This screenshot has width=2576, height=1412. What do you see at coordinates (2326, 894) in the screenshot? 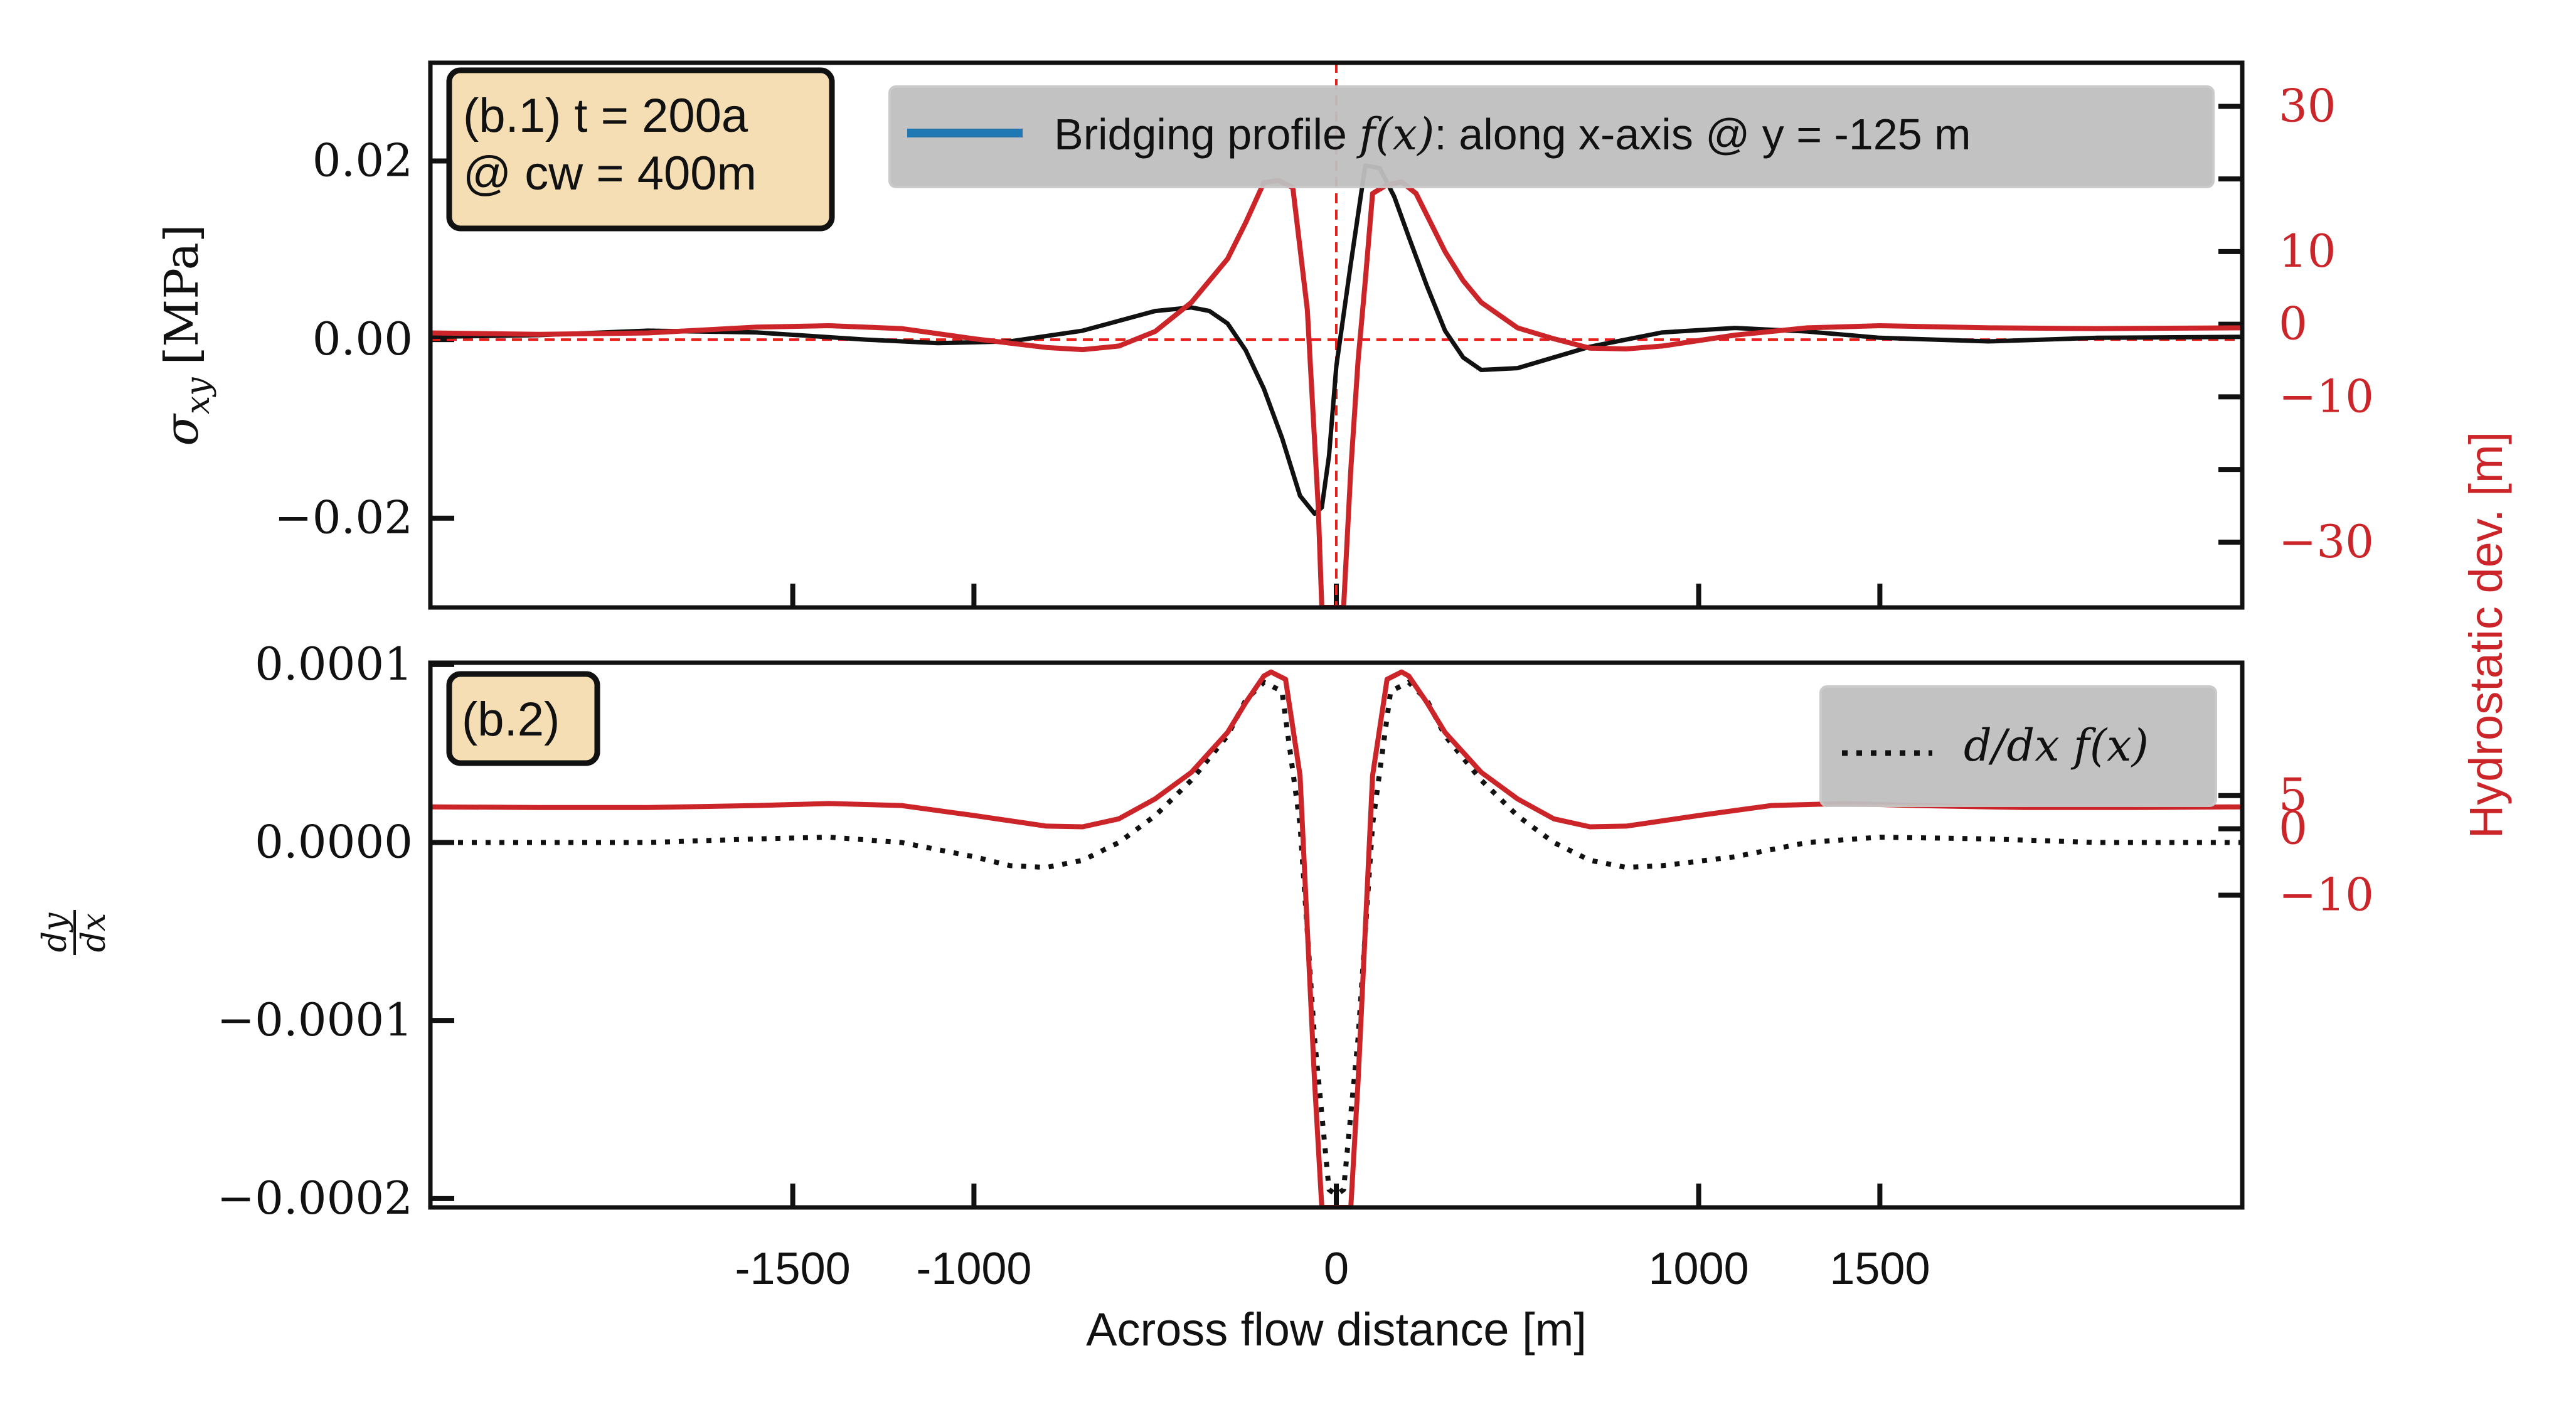
I see `right-tick-label-bot-2: −10` at bounding box center [2326, 894].